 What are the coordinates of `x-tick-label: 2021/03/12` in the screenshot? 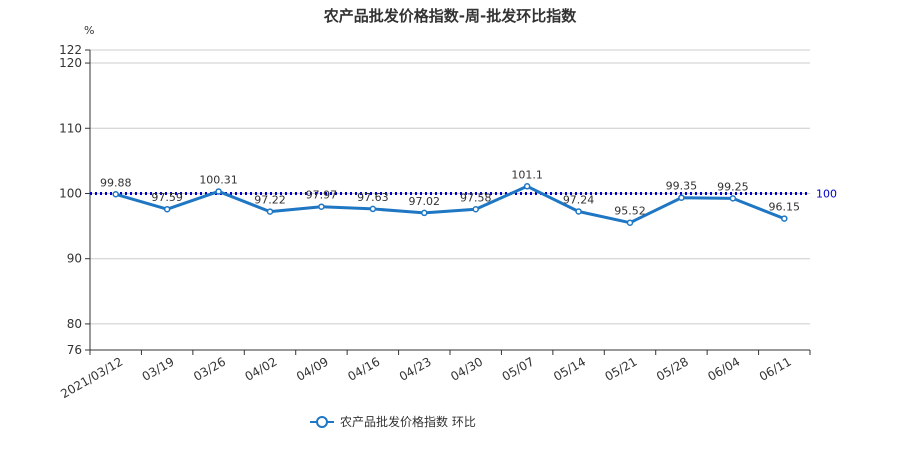 It's located at (91, 377).